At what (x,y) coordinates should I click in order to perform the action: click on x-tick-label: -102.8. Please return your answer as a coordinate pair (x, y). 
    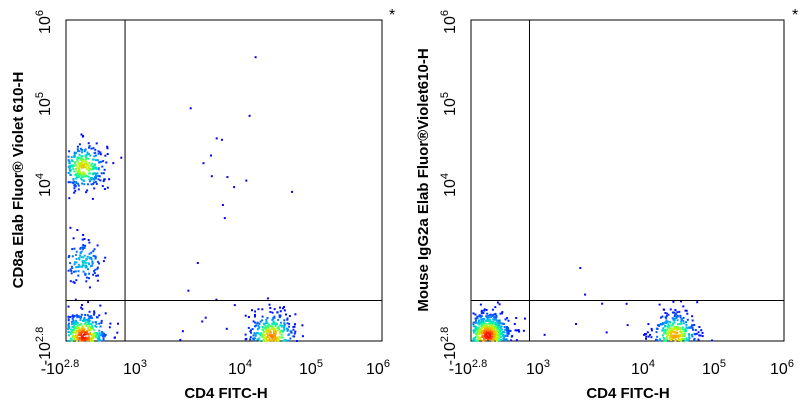
    Looking at the image, I should click on (60, 368).